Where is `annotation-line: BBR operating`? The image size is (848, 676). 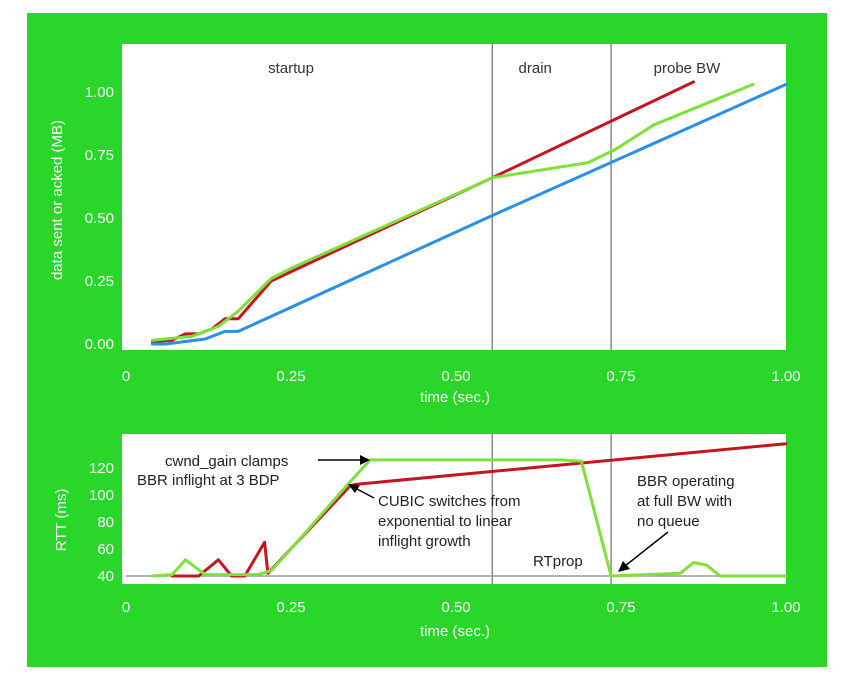 annotation-line: BBR operating is located at coordinates (686, 481).